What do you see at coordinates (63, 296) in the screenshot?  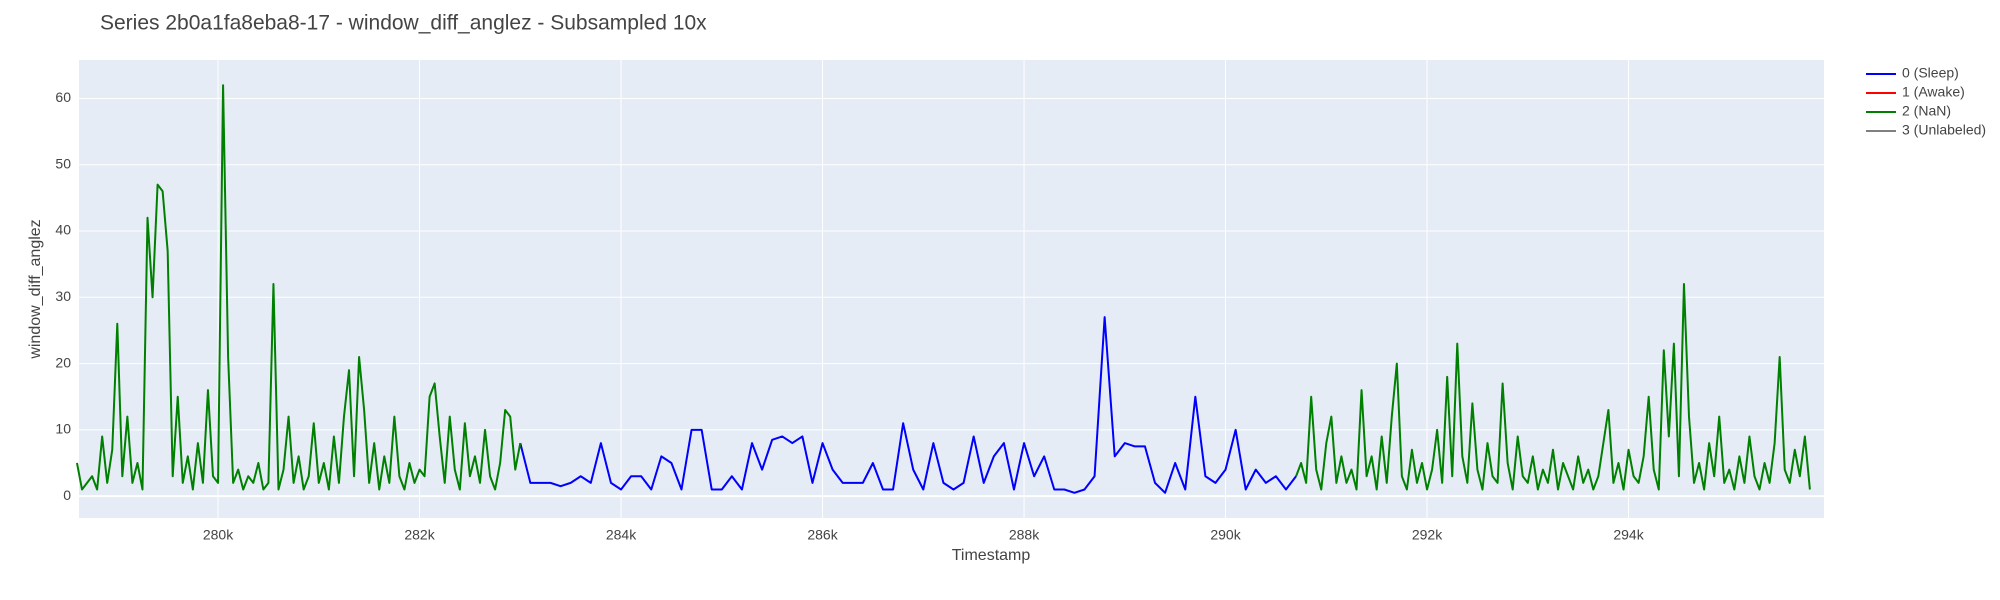 I see `y-tick-label: 30` at bounding box center [63, 296].